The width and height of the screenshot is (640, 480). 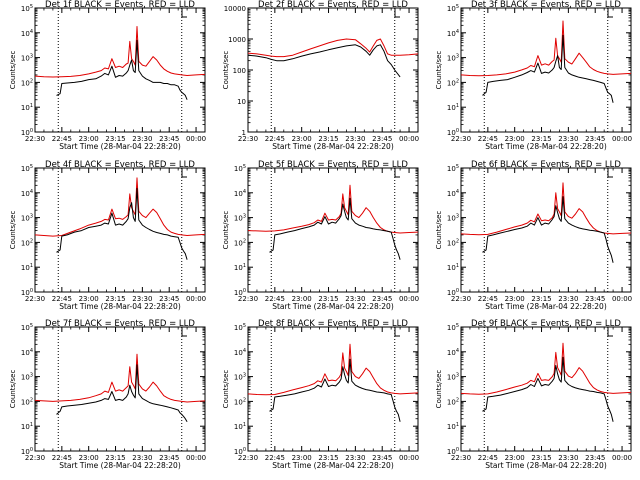 What do you see at coordinates (120, 324) in the screenshot?
I see `panel-title: Det 7f BLACK = Events, RED = LLD` at bounding box center [120, 324].